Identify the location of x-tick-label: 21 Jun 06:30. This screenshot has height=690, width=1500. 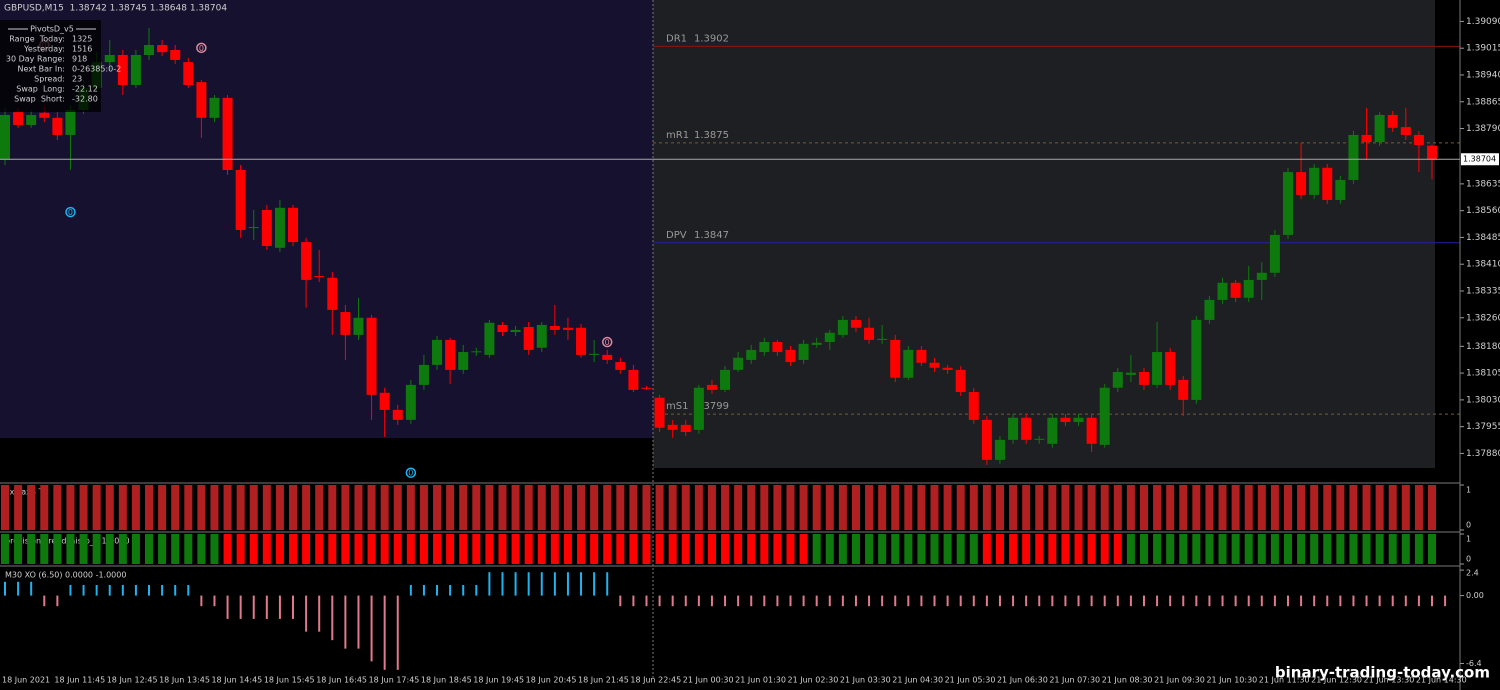
(1022, 680).